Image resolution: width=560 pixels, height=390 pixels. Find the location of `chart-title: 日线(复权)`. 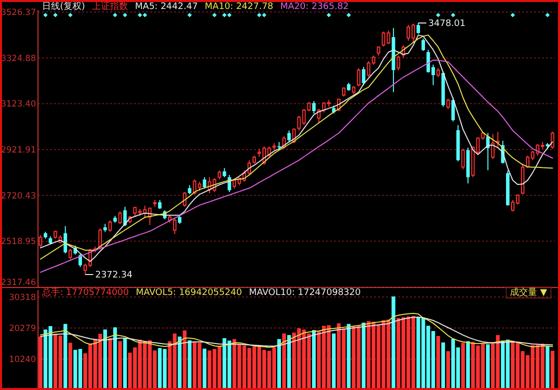

chart-title: 日线(复权) is located at coordinates (64, 6).